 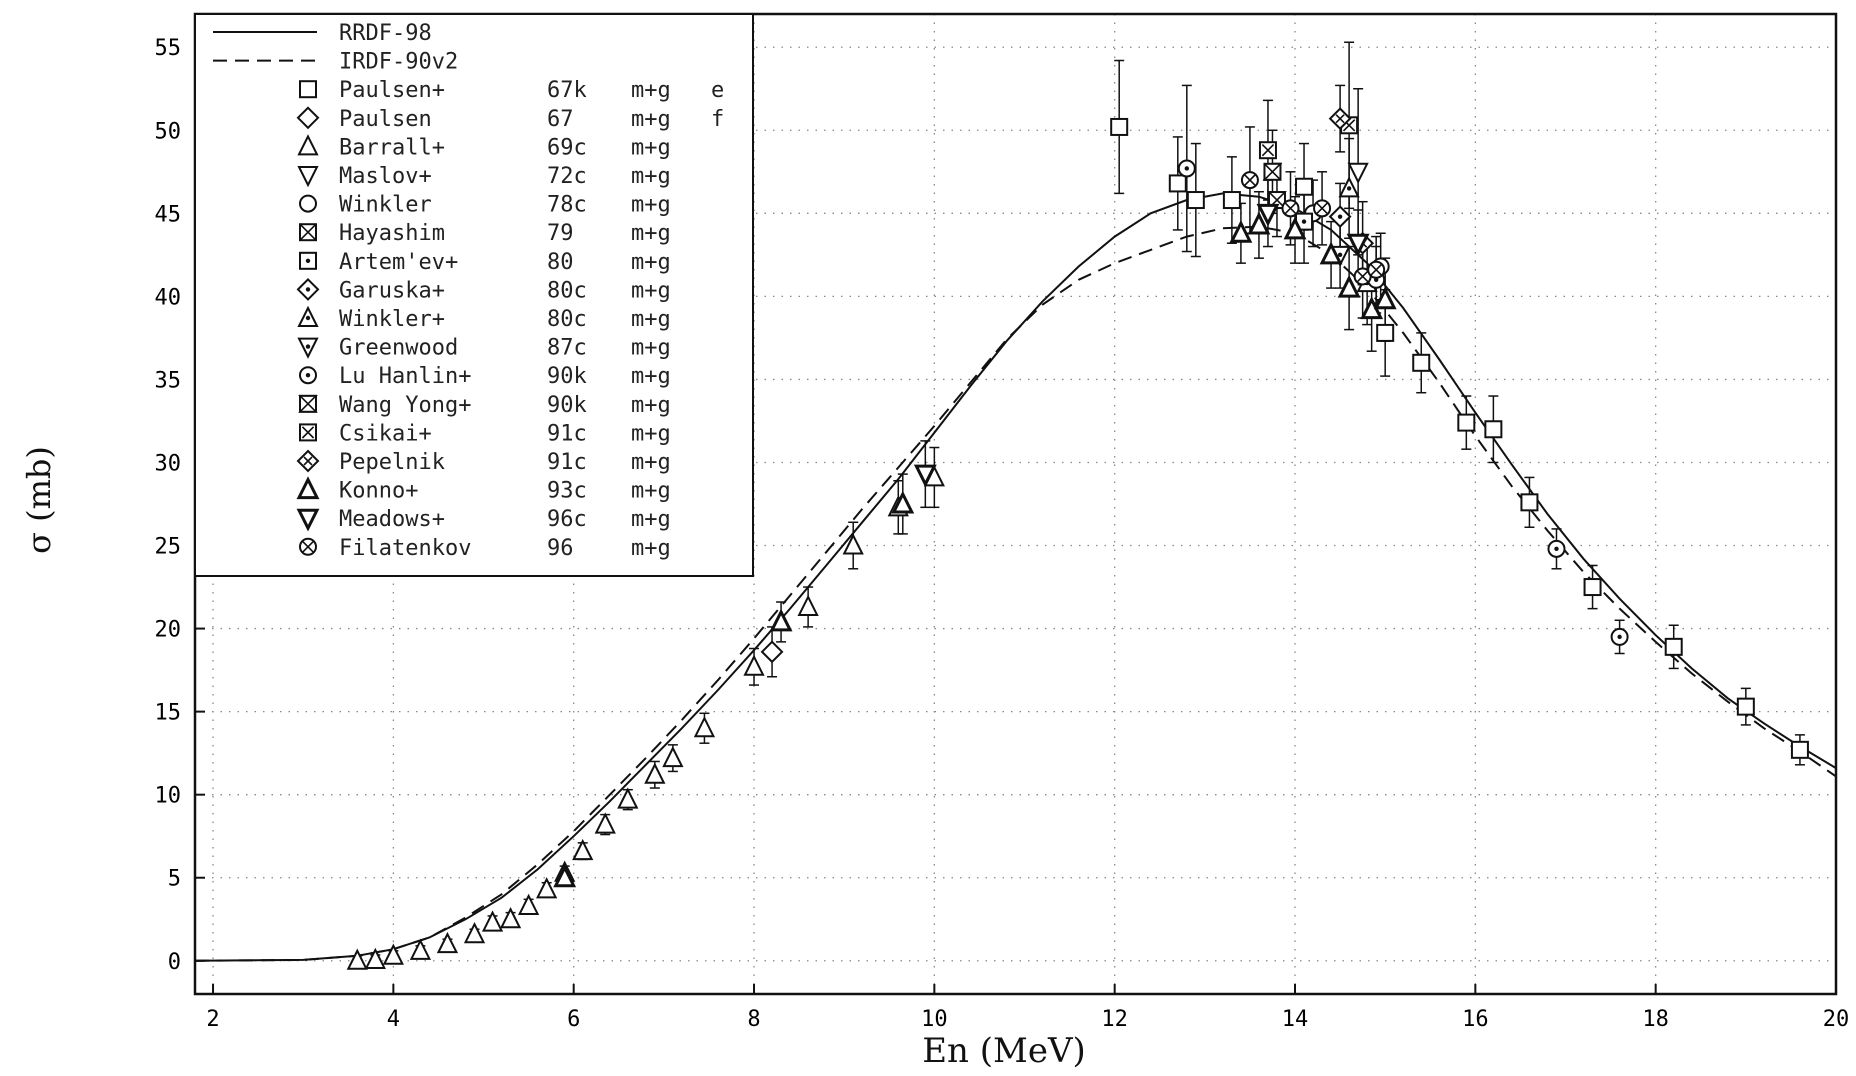 I want to click on legend-entry-label: IRDF-90v2, so click(x=398, y=62).